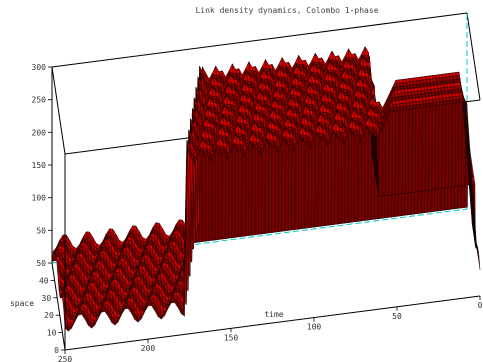 This screenshot has height=362, width=483. Describe the element at coordinates (39, 132) in the screenshot. I see `z-tick-label: 200` at that location.